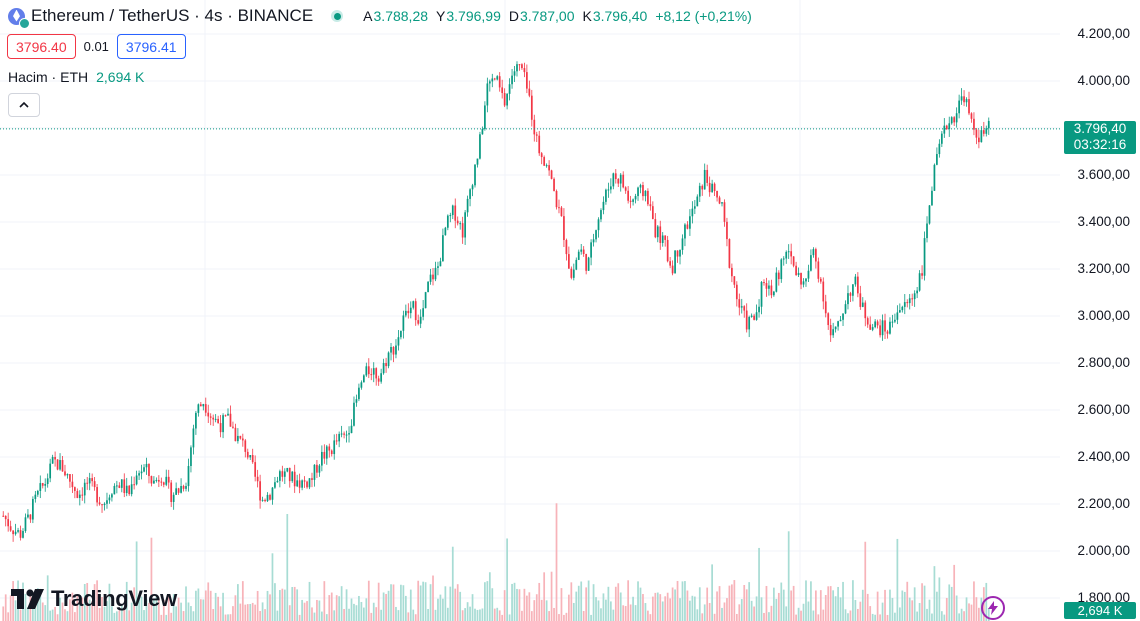  I want to click on sell-button: 3796.40, so click(41, 46).